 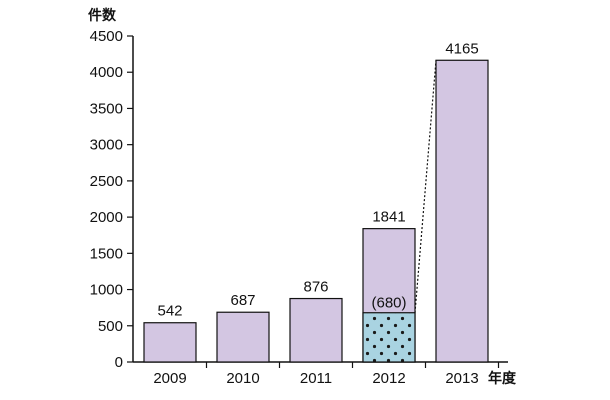 What do you see at coordinates (425, 186) in the screenshot?
I see `connector-line` at bounding box center [425, 186].